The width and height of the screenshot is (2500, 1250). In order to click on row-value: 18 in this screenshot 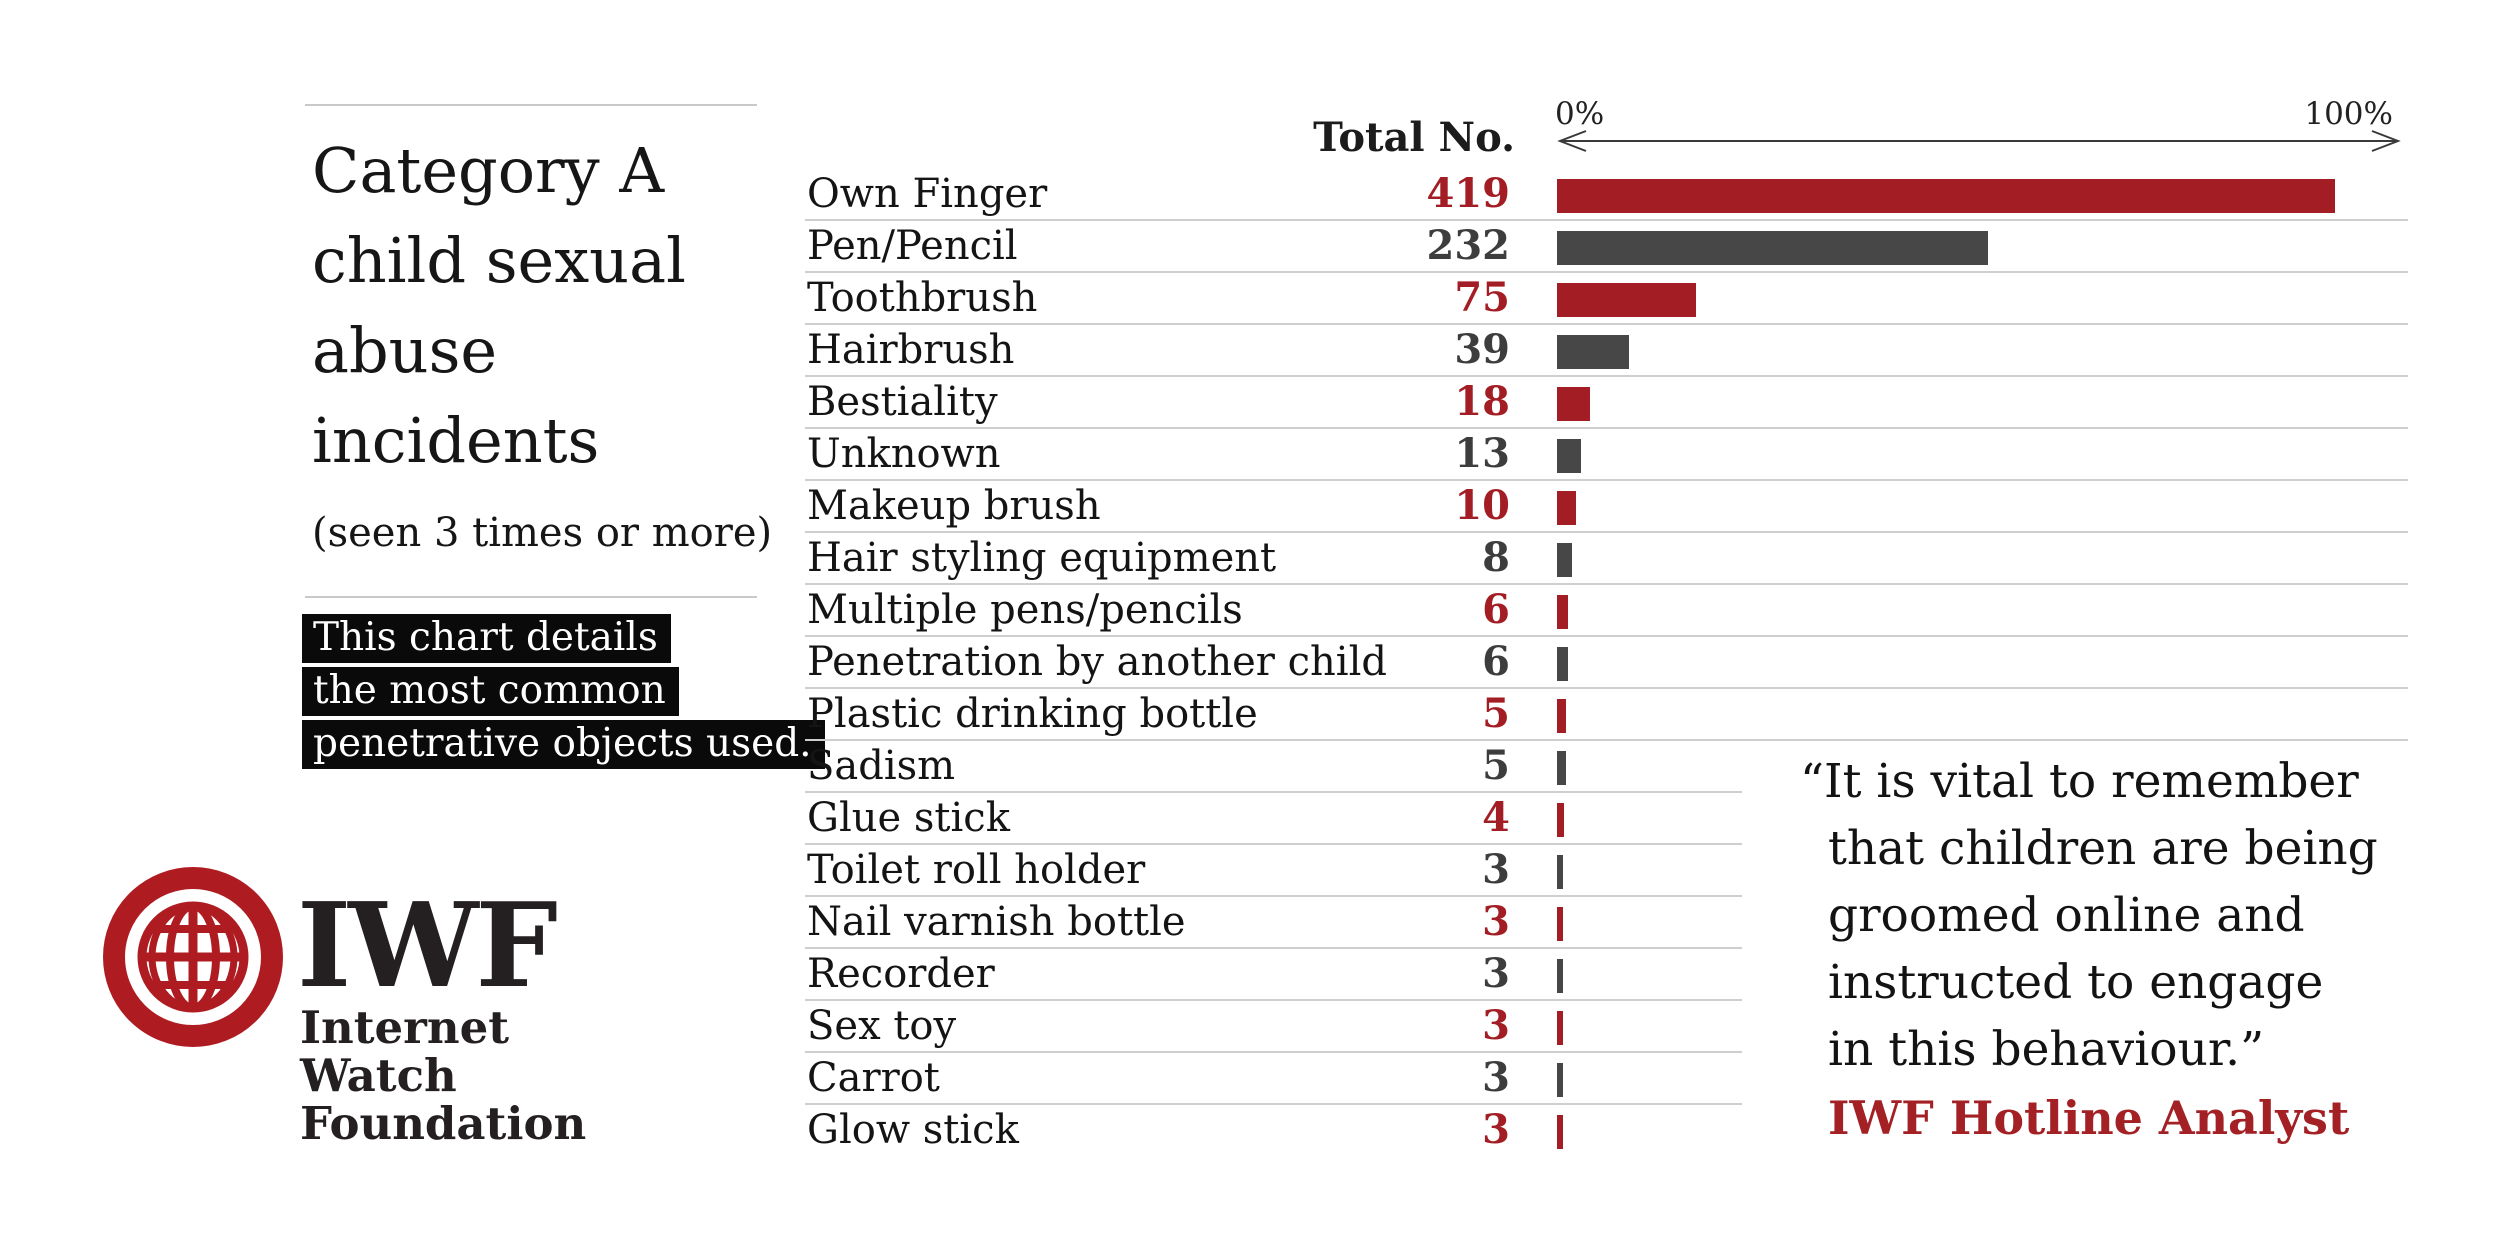, I will do `click(1482, 401)`.